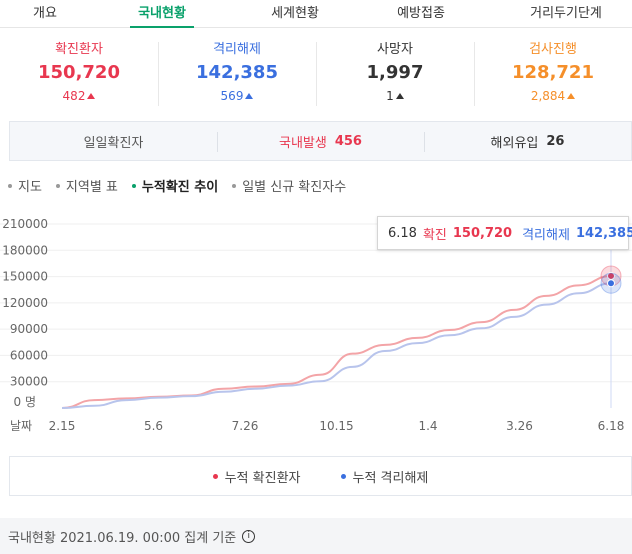 The height and width of the screenshot is (554, 632). What do you see at coordinates (79, 72) in the screenshot?
I see `stat-confirmed-value: 150,720` at bounding box center [79, 72].